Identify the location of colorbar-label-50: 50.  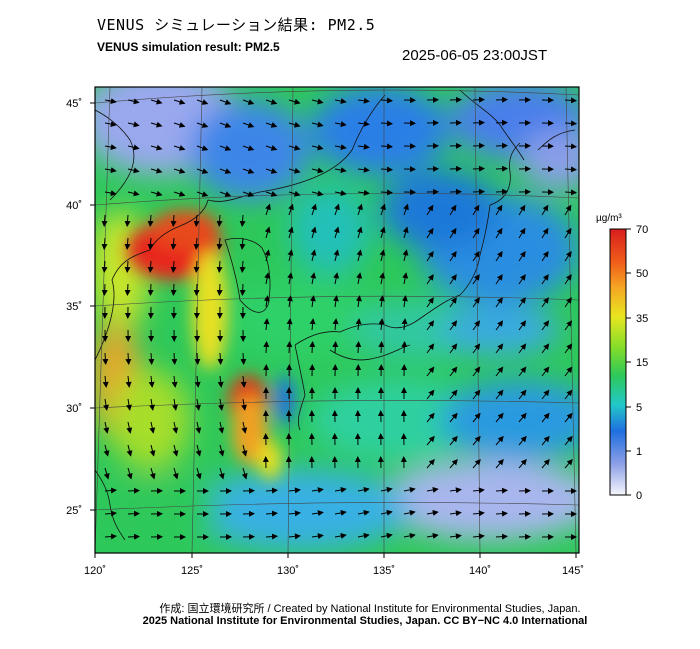
(642, 274).